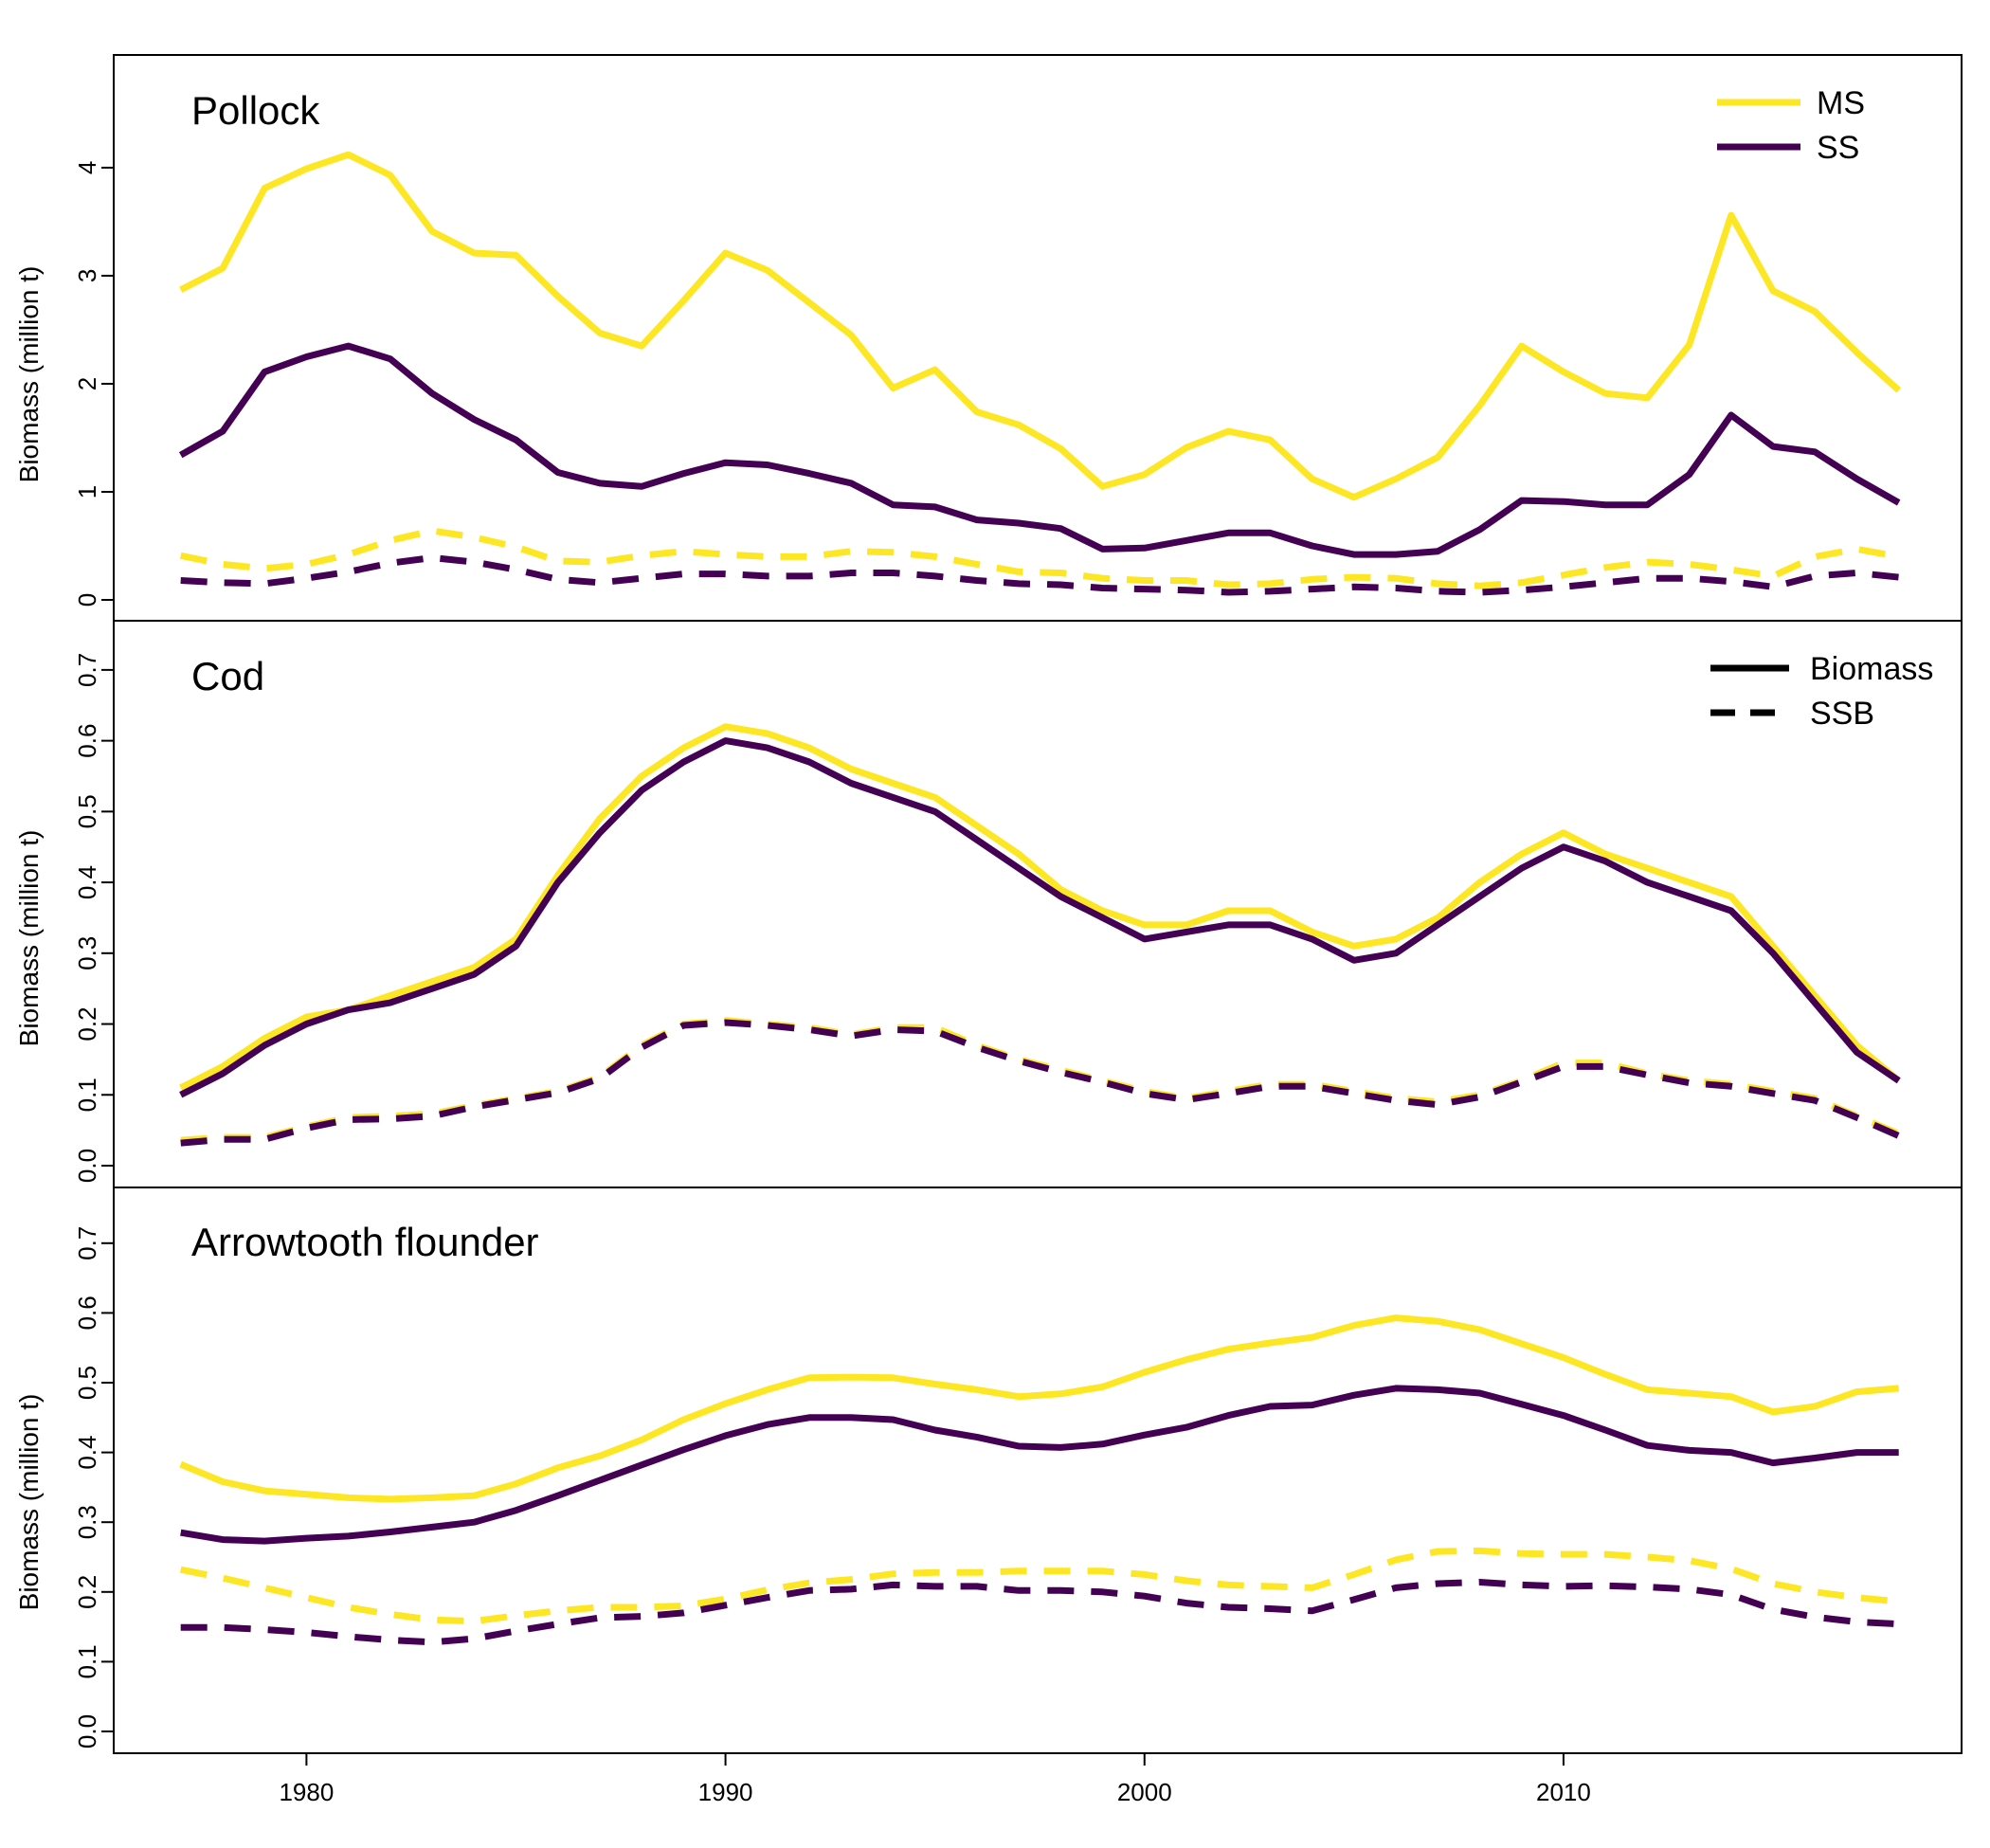  I want to click on legend-label-ss: SS, so click(1838, 148).